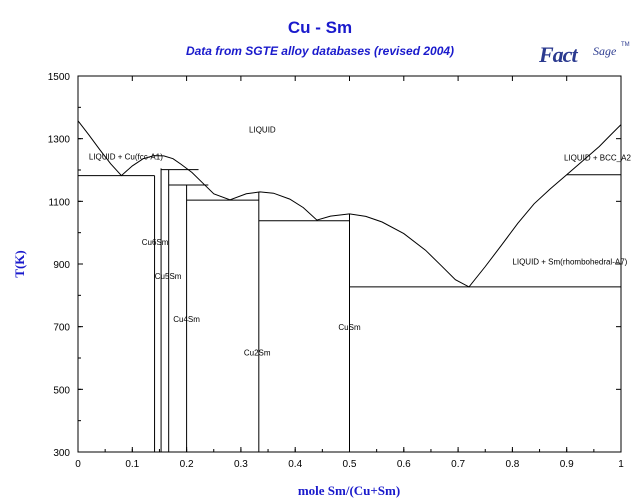 The width and height of the screenshot is (640, 504). What do you see at coordinates (621, 464) in the screenshot?
I see `x-tick-label: 1` at bounding box center [621, 464].